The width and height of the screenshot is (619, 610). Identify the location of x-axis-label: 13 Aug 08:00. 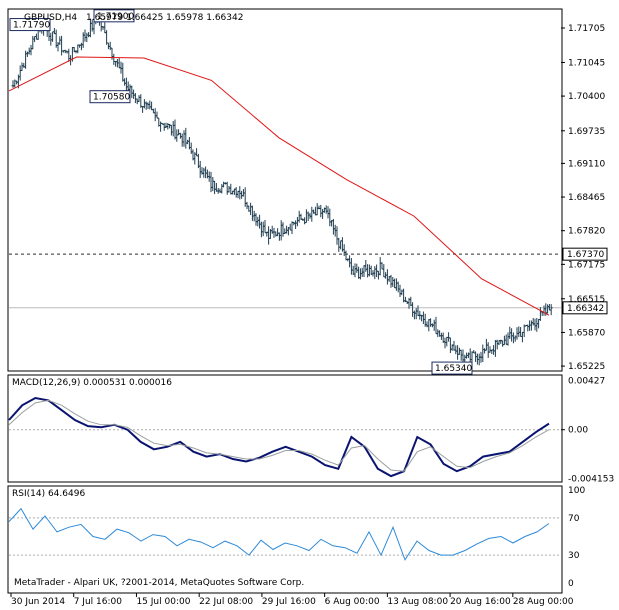
(417, 602).